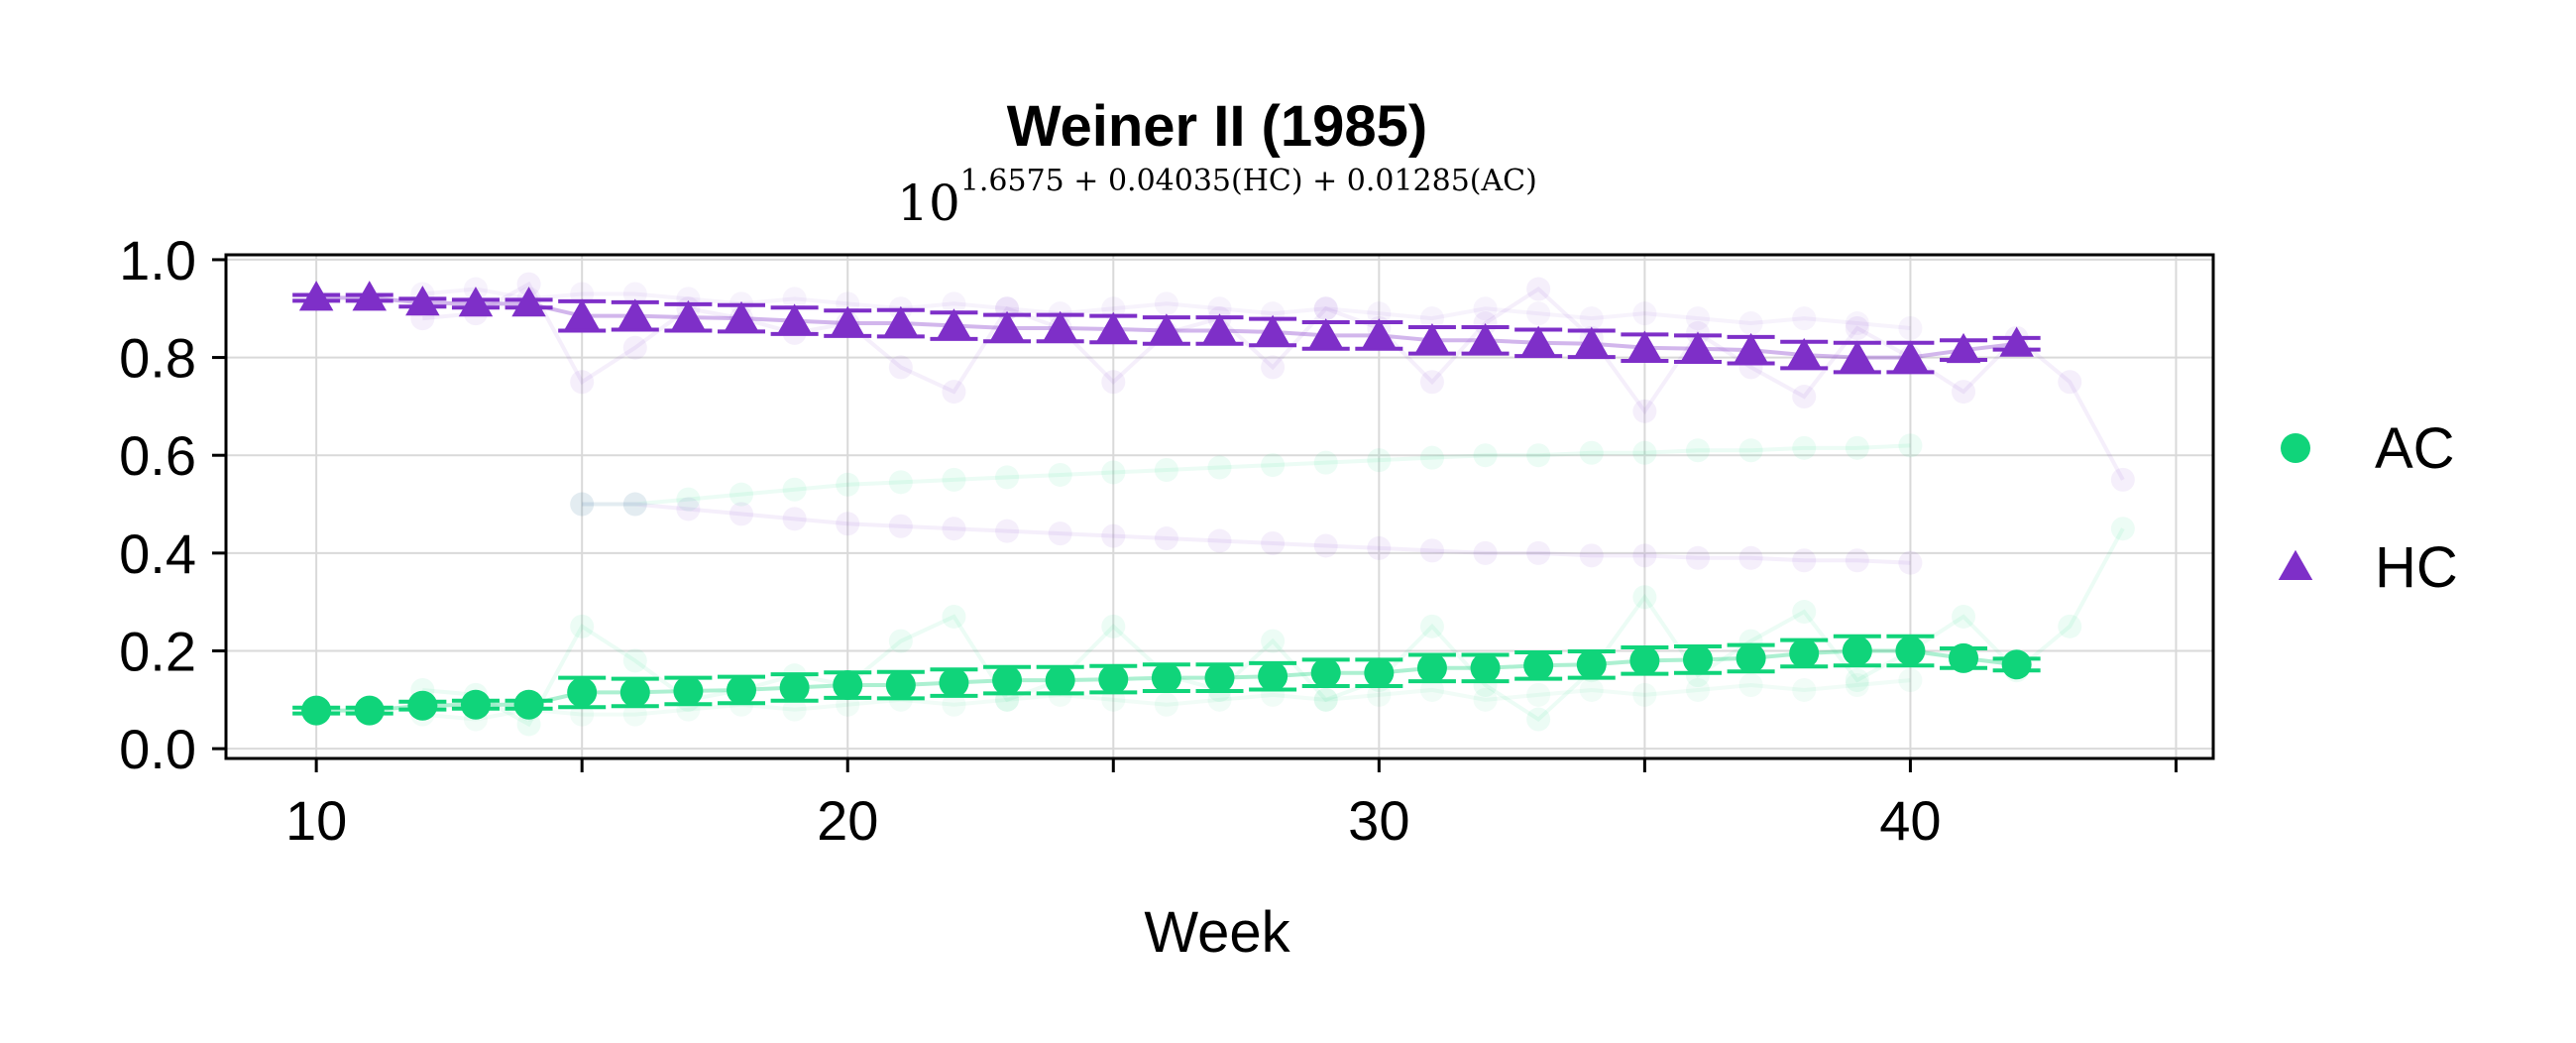  What do you see at coordinates (157, 260) in the screenshot?
I see `y-tick-label-5: 1.0` at bounding box center [157, 260].